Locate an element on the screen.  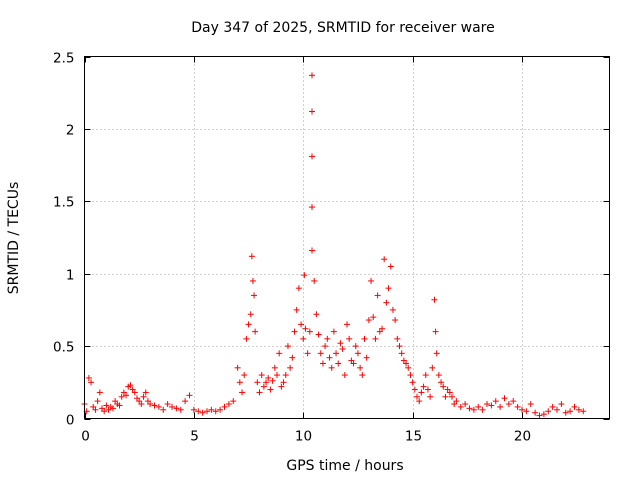
x-tick-label: 10 is located at coordinates (303, 437).